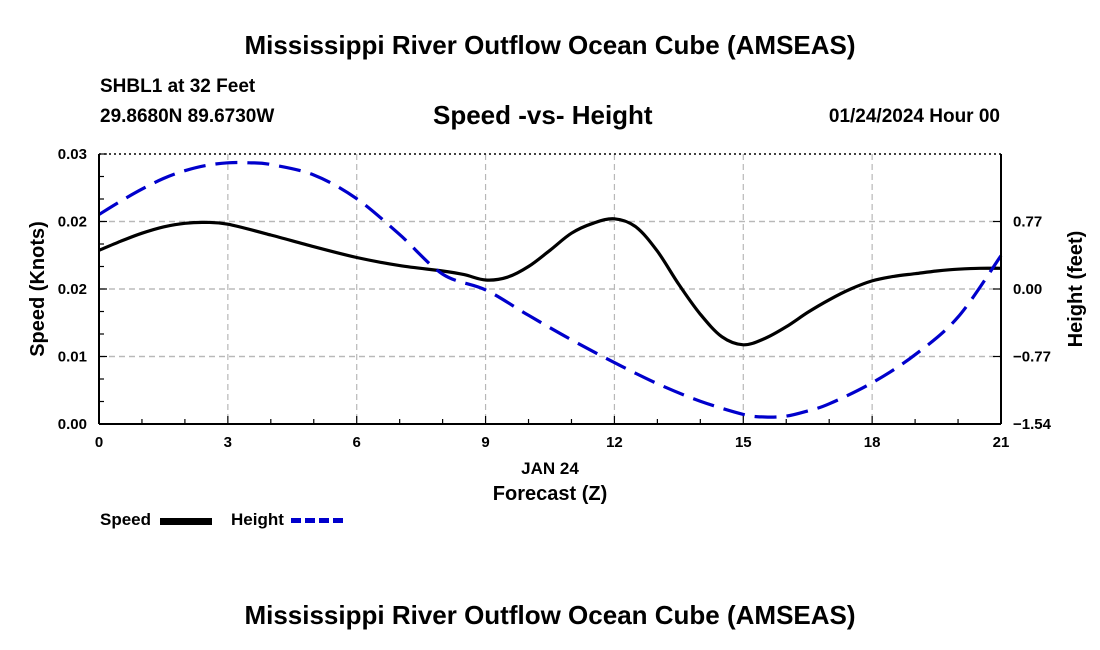 The image size is (1100, 650). Describe the element at coordinates (257, 519) in the screenshot. I see `legend-height-label: Height` at that location.